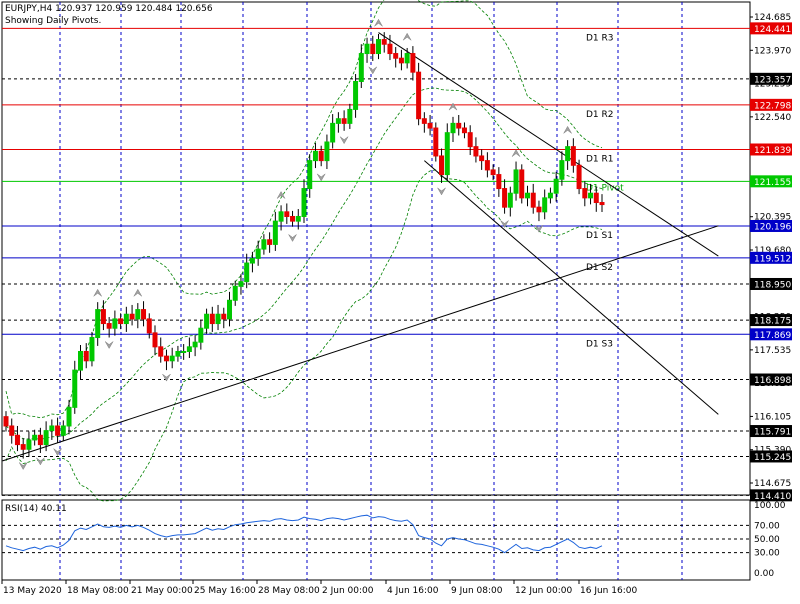  I want to click on price-tag-label: 121.839, so click(772, 151).